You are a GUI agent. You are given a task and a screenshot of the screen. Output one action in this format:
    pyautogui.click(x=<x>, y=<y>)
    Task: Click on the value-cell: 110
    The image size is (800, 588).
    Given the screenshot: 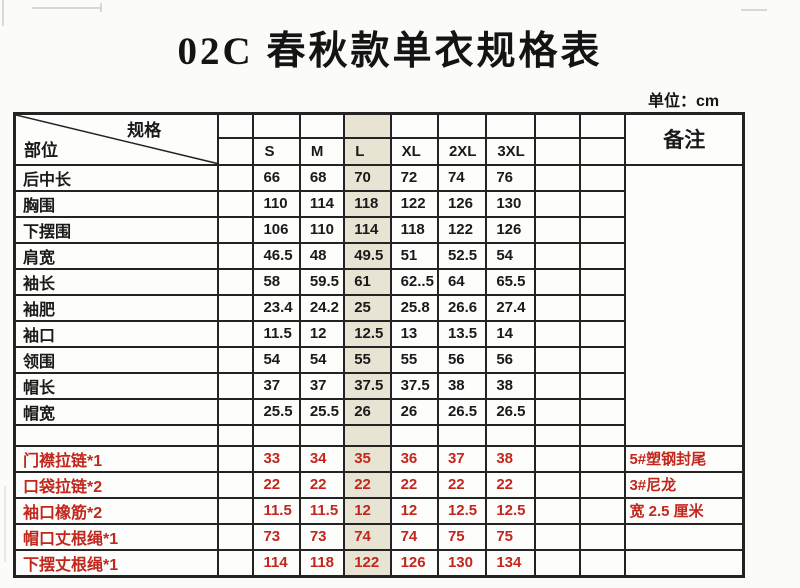 What is the action you would take?
    pyautogui.click(x=322, y=229)
    